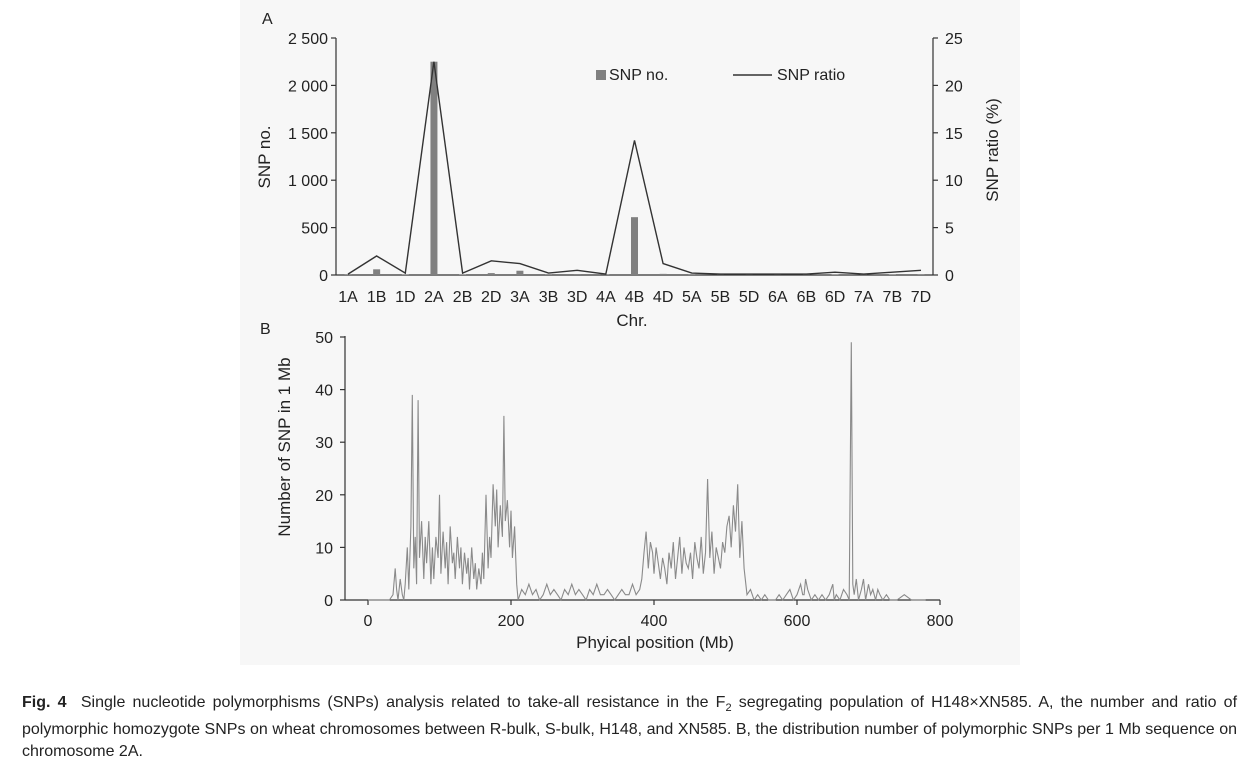 The image size is (1255, 776). What do you see at coordinates (892, 274) in the screenshot?
I see `bar-7B` at bounding box center [892, 274].